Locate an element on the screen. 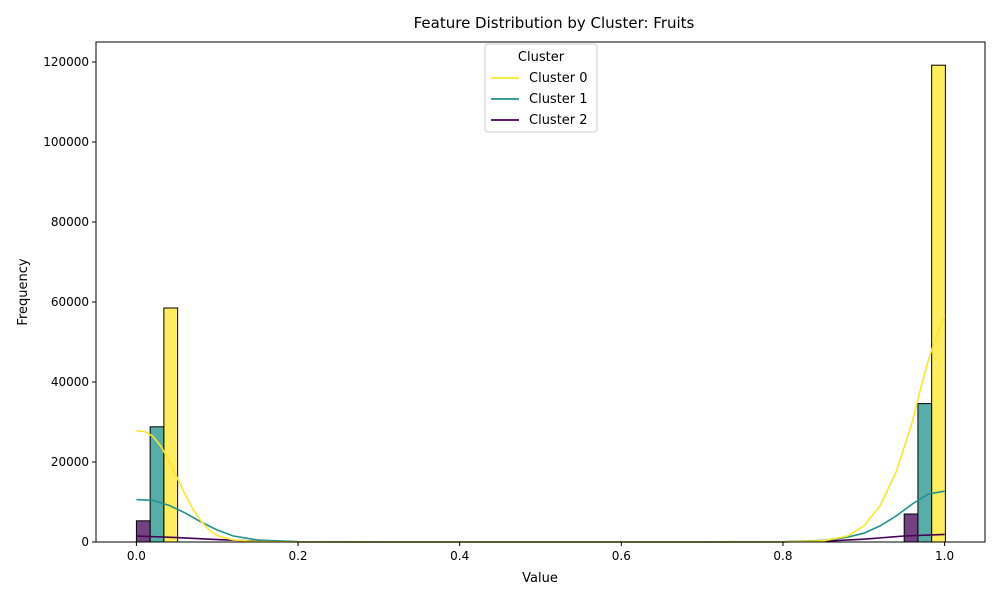  y-tick-label: 100000 is located at coordinates (66, 142).